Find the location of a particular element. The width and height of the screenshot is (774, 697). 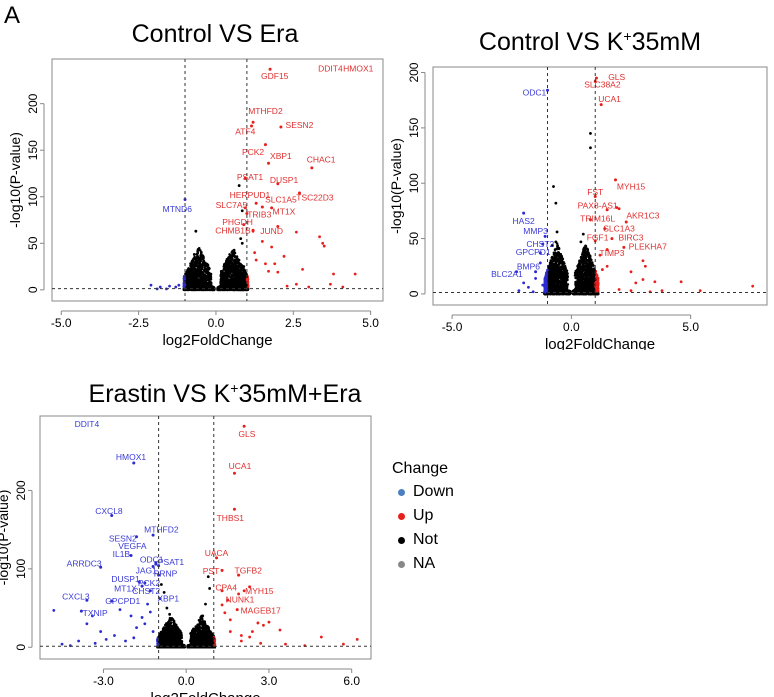

data-point-sesn2 is located at coordinates (281, 127).